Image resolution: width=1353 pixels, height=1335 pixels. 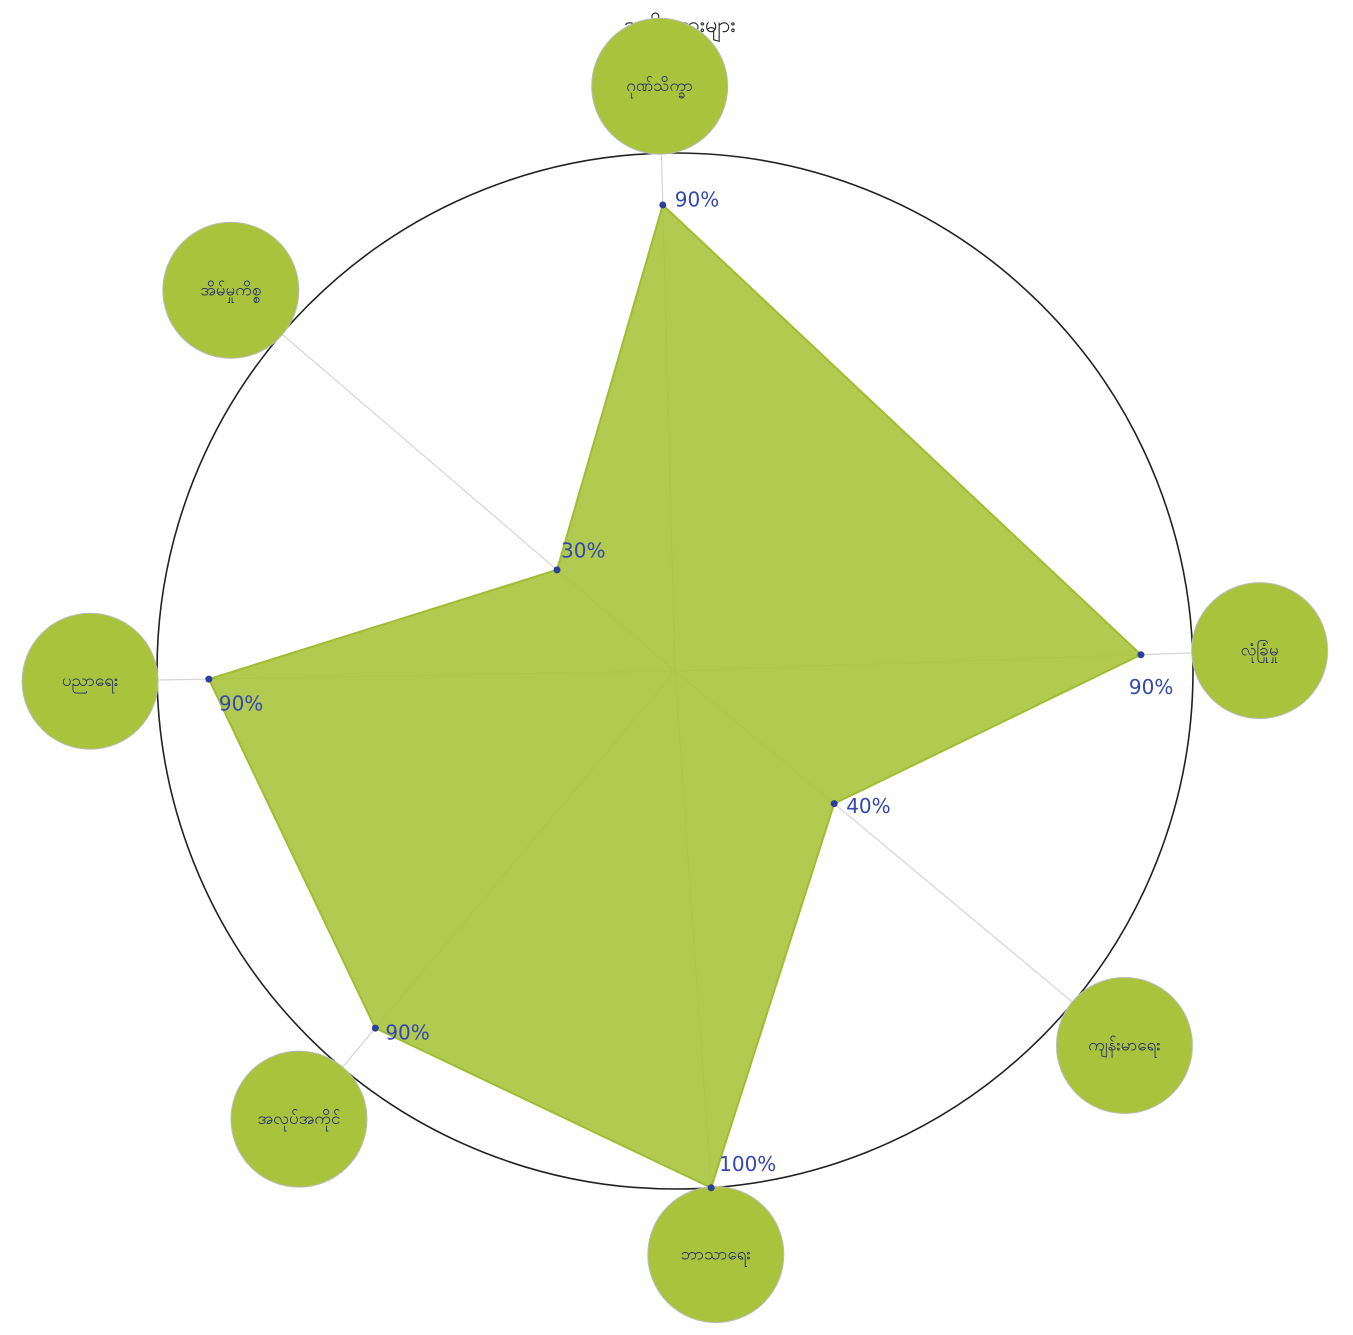 I want to click on category-label: ပညာရေး, so click(x=90, y=682).